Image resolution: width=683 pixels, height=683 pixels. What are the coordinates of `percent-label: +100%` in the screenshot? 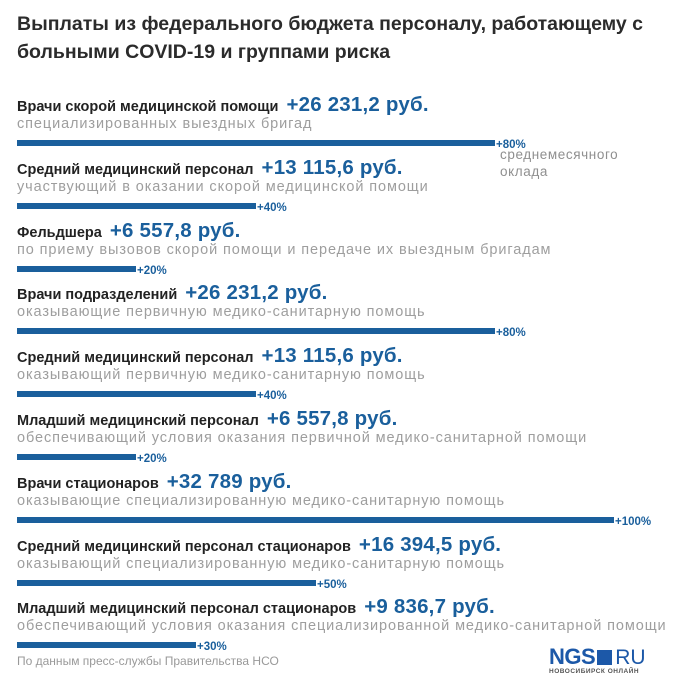 It's located at (633, 521).